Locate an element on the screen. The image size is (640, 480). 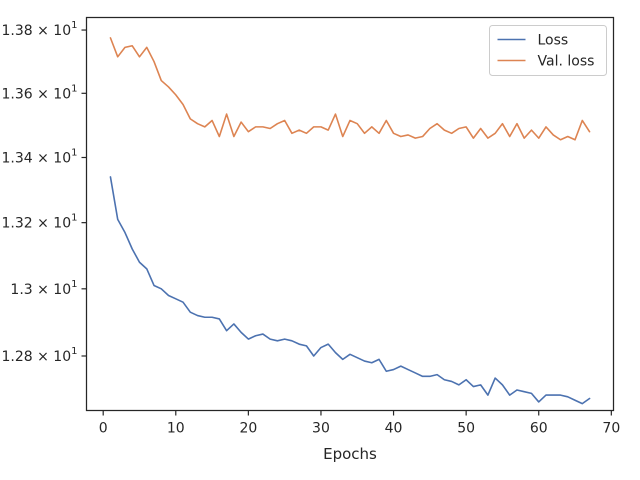
x-tick-label: 0 is located at coordinates (103, 429).